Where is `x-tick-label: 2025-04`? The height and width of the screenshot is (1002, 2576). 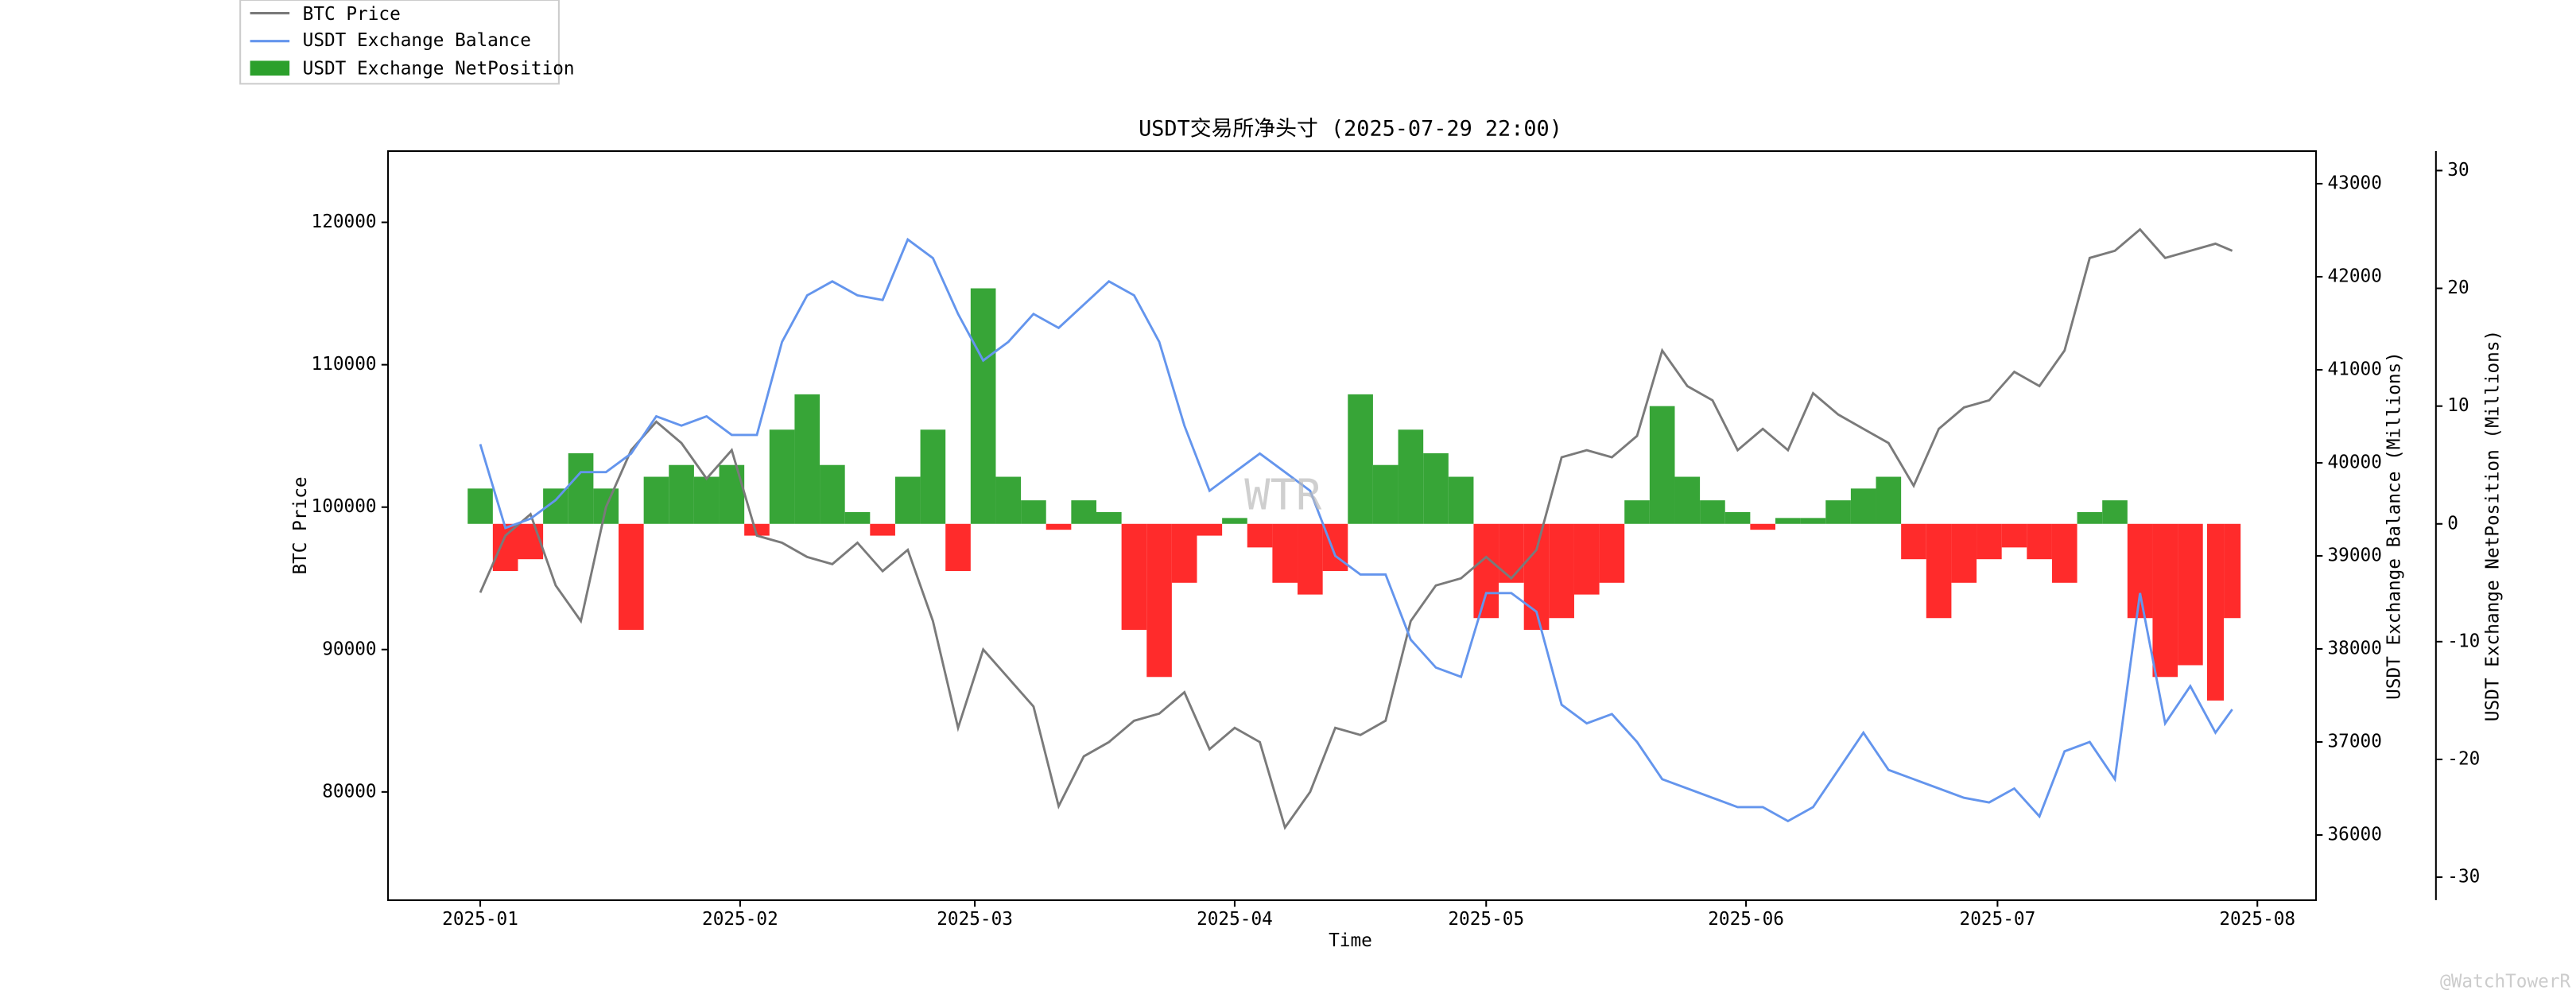 x-tick-label: 2025-04 is located at coordinates (1235, 919).